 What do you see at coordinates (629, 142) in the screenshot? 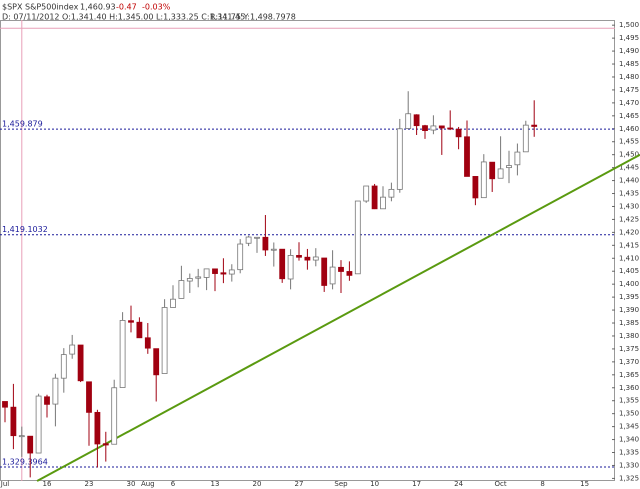
I see `y-tick-label: 1,455` at bounding box center [629, 142].